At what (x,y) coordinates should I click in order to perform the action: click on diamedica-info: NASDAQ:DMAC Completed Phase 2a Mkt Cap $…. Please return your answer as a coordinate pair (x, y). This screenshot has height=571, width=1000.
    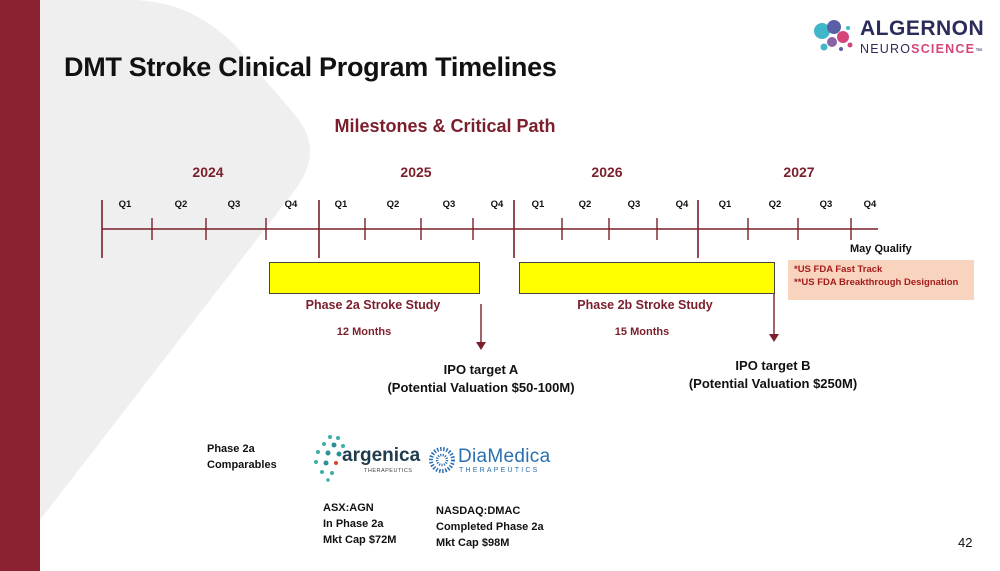
    Looking at the image, I should click on (490, 527).